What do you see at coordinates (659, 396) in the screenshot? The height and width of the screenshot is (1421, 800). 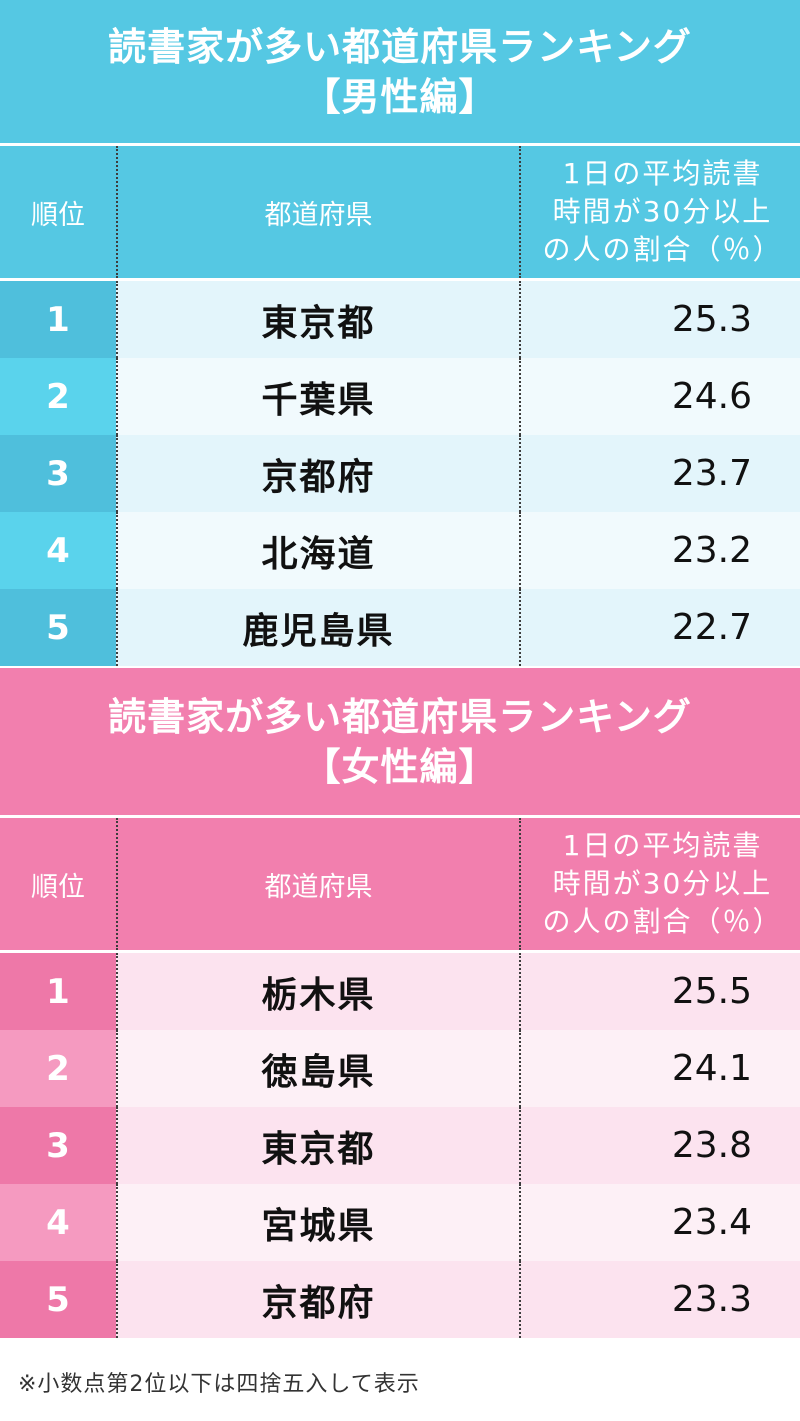 I see `value-cell: 24.6` at bounding box center [659, 396].